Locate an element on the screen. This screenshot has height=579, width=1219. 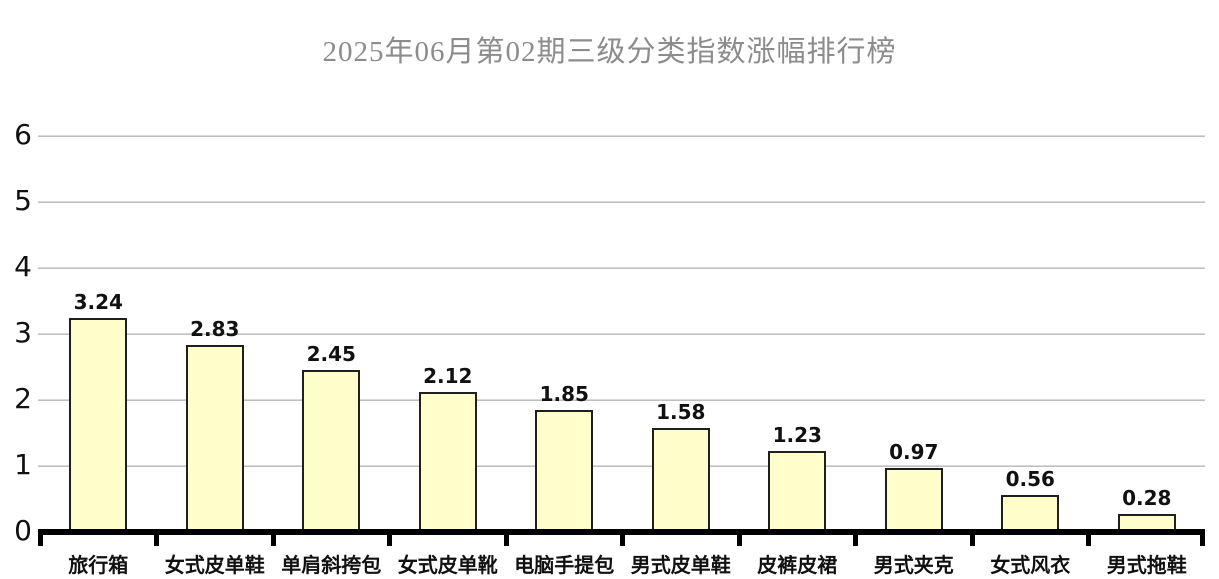
category-label: 旅行箱 is located at coordinates (98, 565).